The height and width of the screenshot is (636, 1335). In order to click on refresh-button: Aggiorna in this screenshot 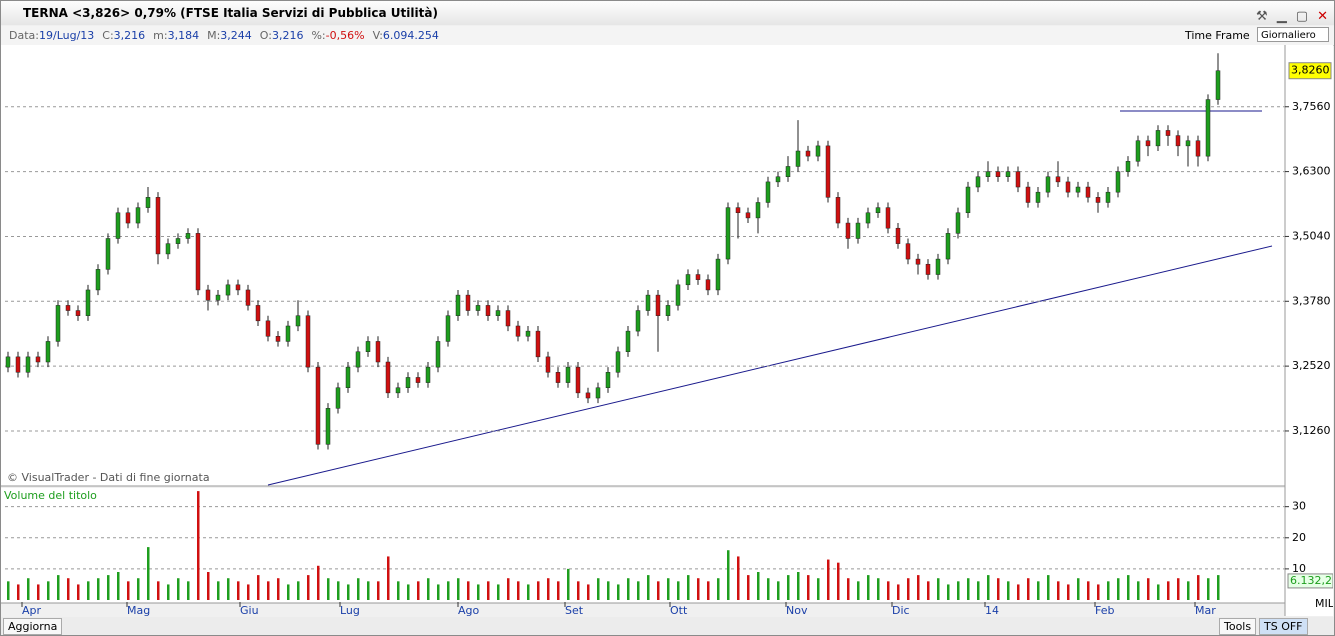, I will do `click(33, 626)`.